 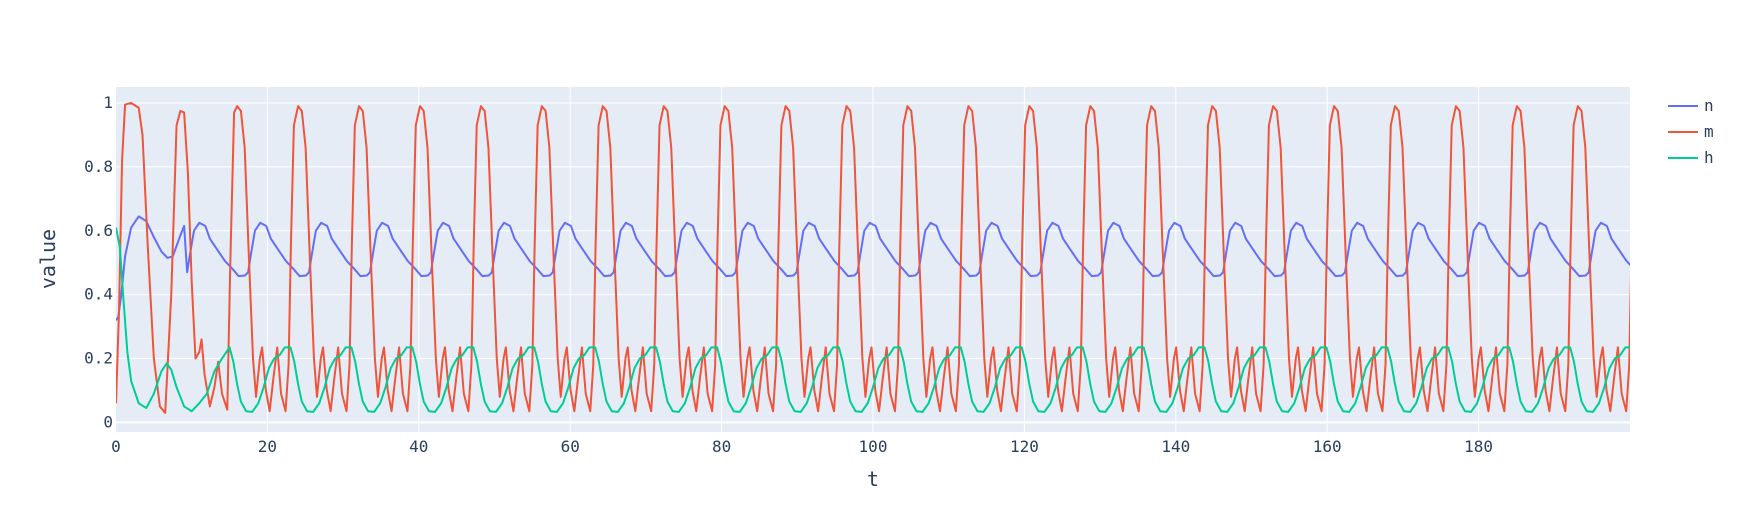 I want to click on x-tick-label: 20, so click(x=267, y=446).